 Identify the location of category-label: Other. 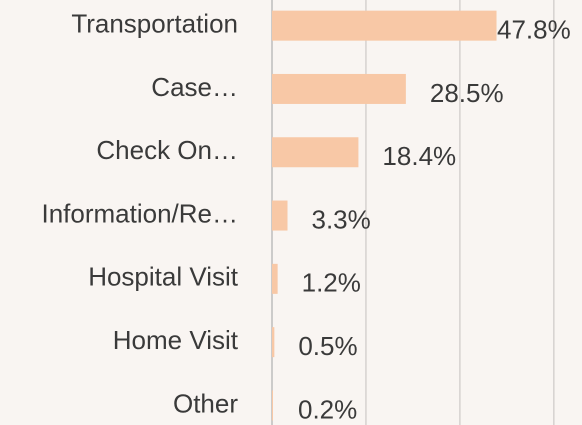
(205, 403).